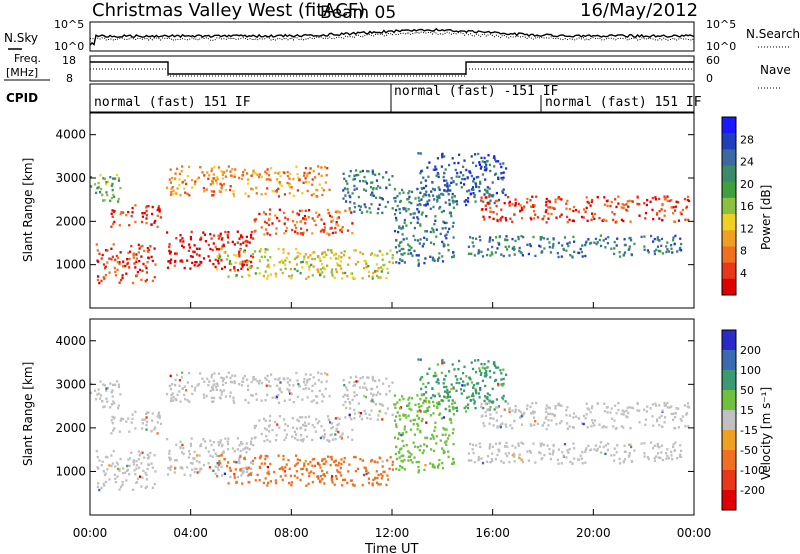  What do you see at coordinates (729, 360) in the screenshot?
I see `velocity-bar-swatch` at bounding box center [729, 360].